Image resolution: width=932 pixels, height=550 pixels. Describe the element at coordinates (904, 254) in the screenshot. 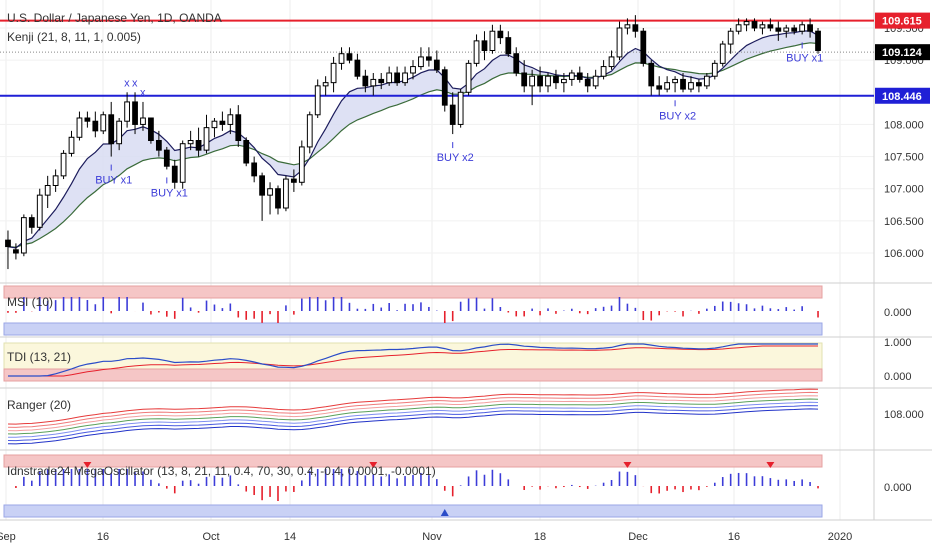

I see `price-tick: 106.000` at that location.